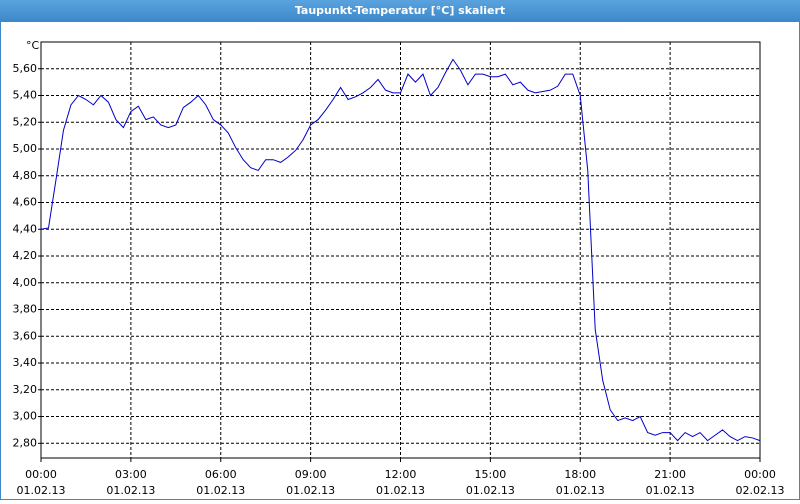  I want to click on x-tick-label: 18:00, so click(580, 474).